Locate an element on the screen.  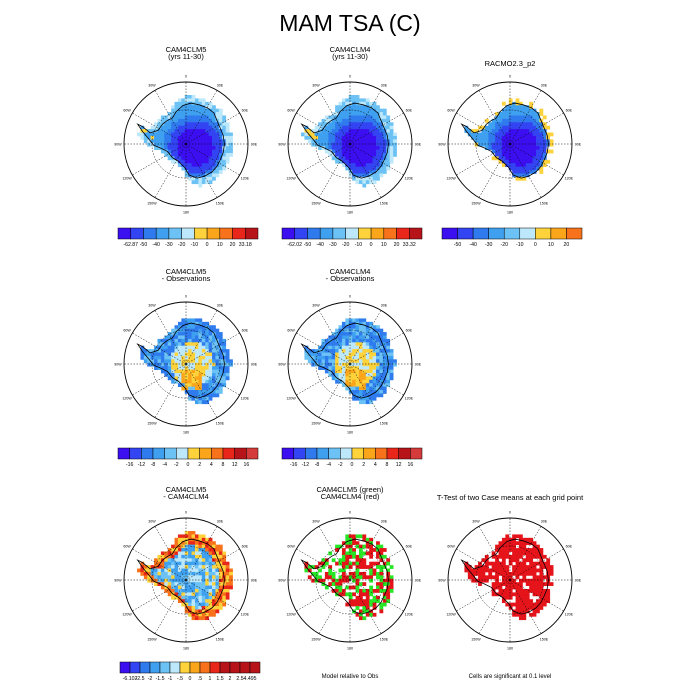
colorbar-tick-label: 20 is located at coordinates (567, 245).